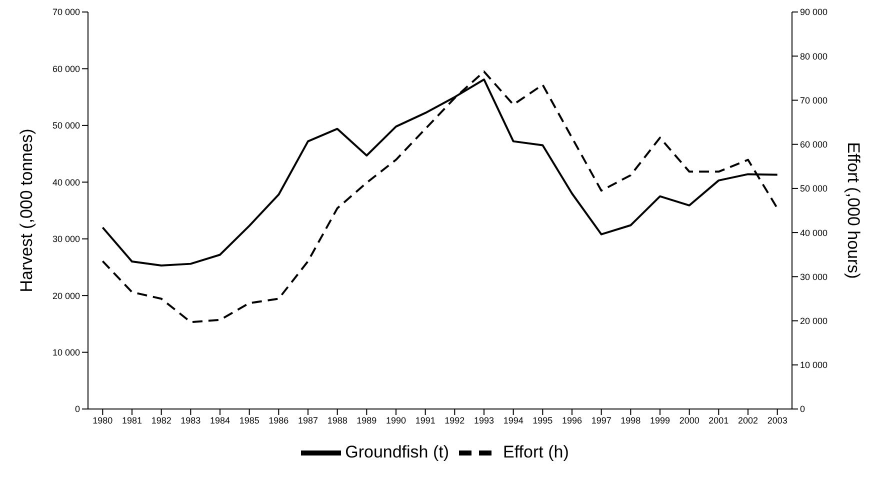 Image resolution: width=880 pixels, height=481 pixels. I want to click on x-tick-label: 1994, so click(513, 420).